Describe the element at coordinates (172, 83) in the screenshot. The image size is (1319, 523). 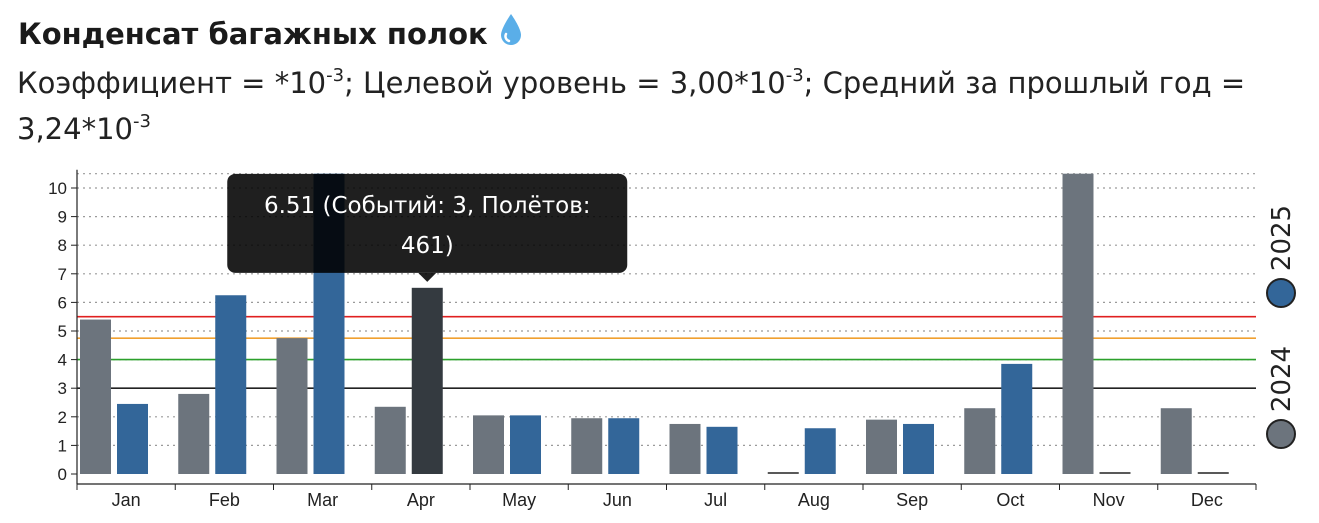
I see `subtitle-coefficient: Коэффициент = *10` at that location.